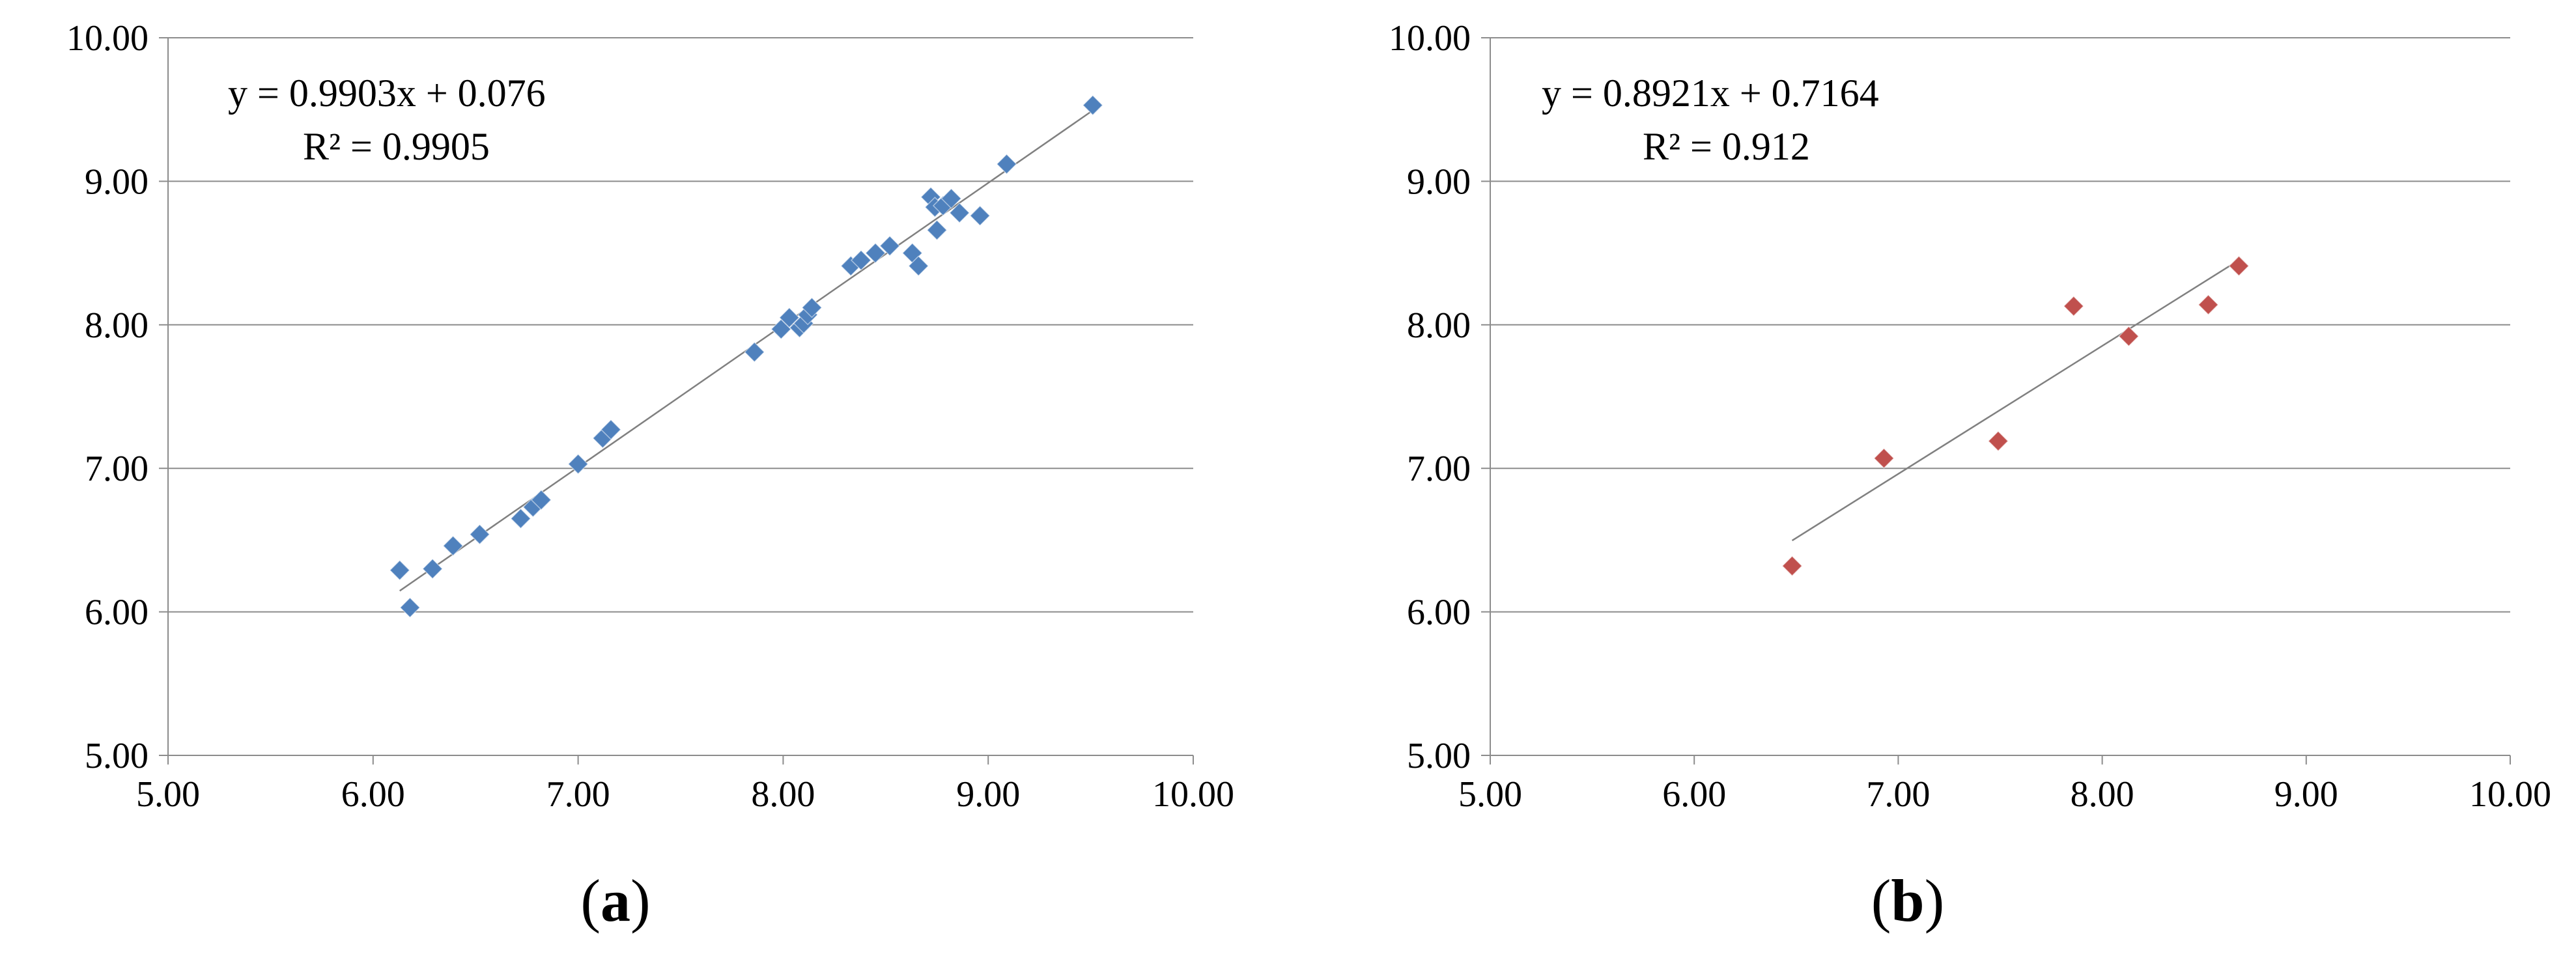 The width and height of the screenshot is (2576, 954). I want to click on r-squared-label: R² = 0.9905, so click(396, 146).